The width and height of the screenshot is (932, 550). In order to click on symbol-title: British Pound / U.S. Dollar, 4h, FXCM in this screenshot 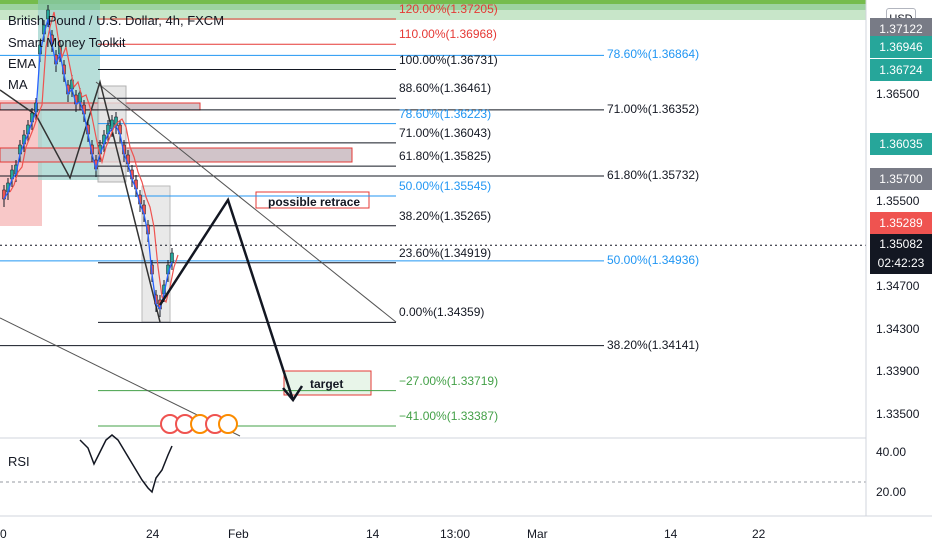, I will do `click(116, 20)`.